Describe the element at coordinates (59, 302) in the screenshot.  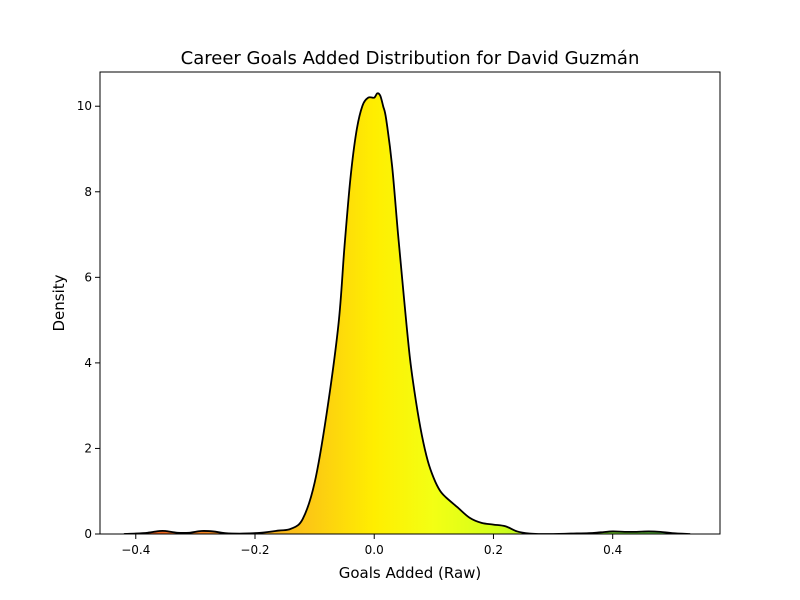
I see `y-axis-label: Density` at that location.